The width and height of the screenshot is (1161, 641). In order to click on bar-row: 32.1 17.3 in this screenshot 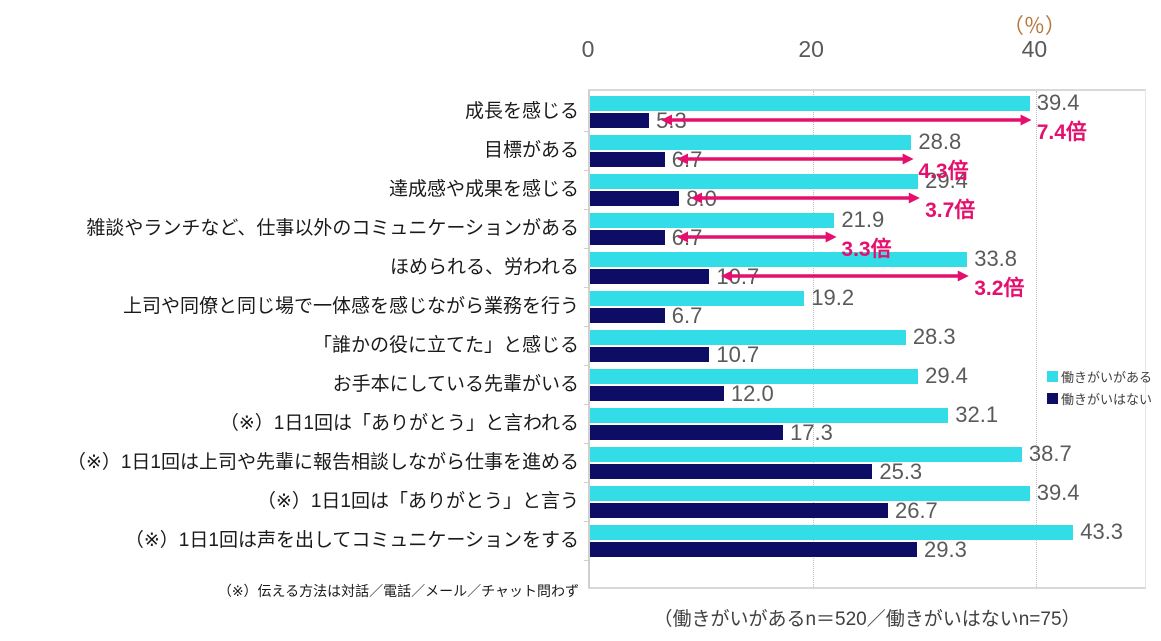, I will do `click(864, 423)`.